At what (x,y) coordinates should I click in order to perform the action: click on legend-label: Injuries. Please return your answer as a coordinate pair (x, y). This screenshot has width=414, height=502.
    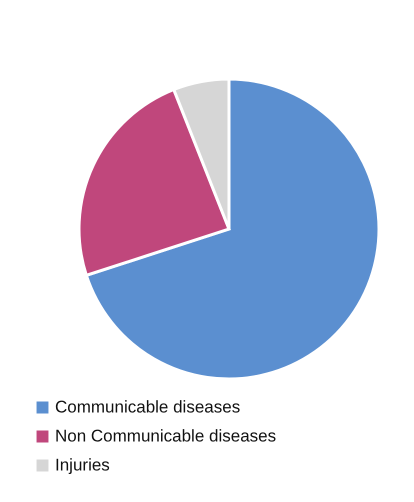
    Looking at the image, I should click on (82, 465).